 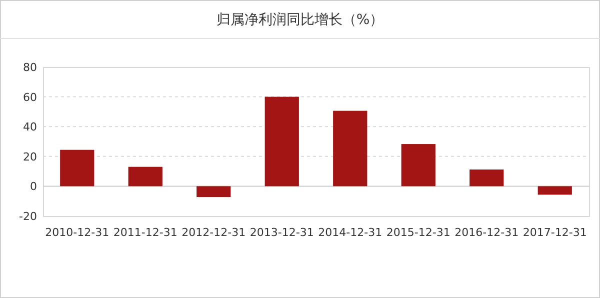 What do you see at coordinates (145, 232) in the screenshot?
I see `x-tick-label: 2011-12-31` at bounding box center [145, 232].